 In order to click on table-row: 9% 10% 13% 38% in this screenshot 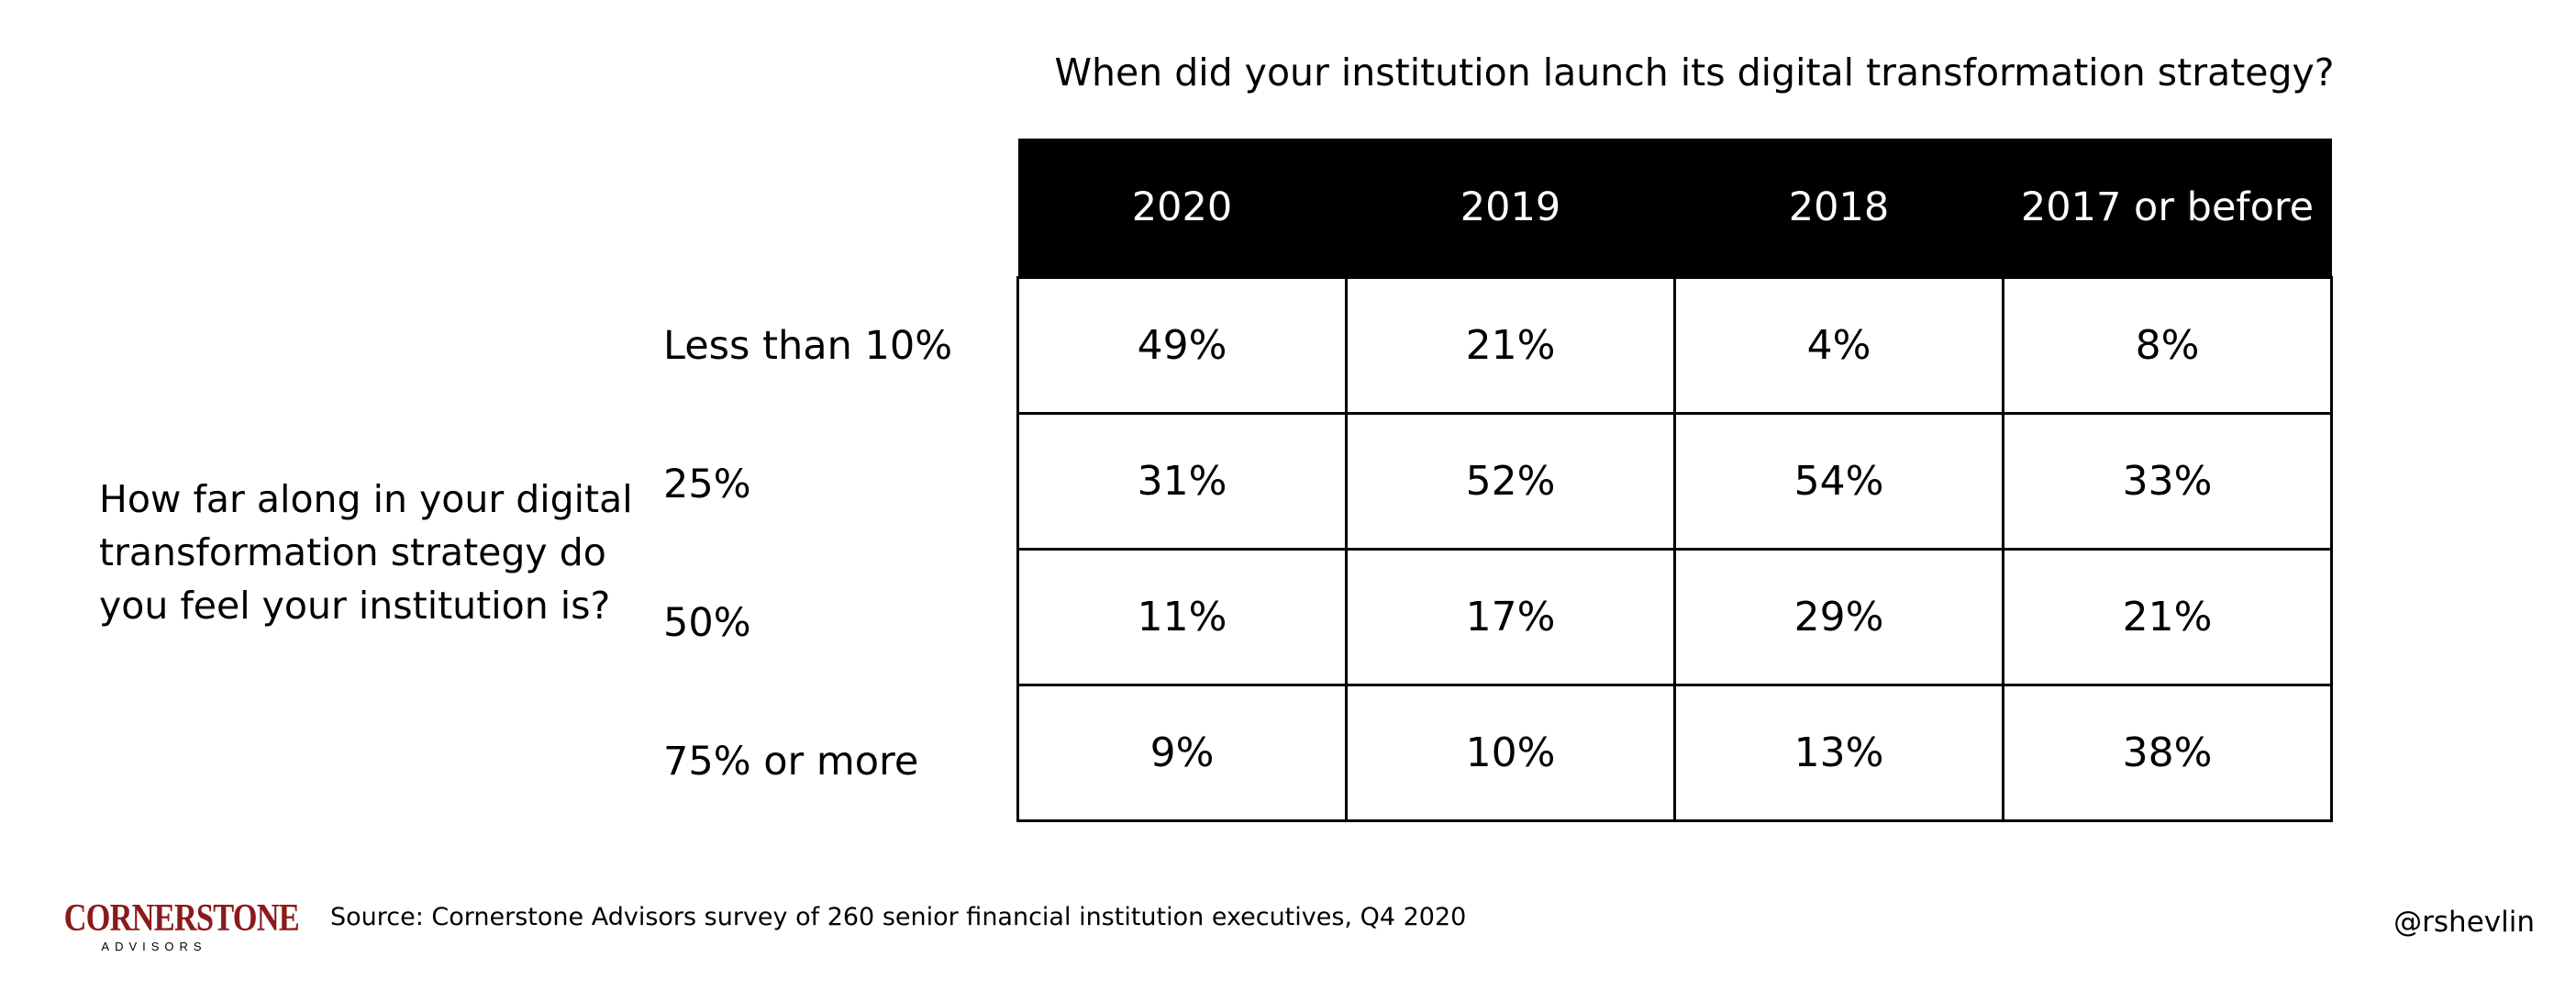, I will do `click(1674, 753)`.